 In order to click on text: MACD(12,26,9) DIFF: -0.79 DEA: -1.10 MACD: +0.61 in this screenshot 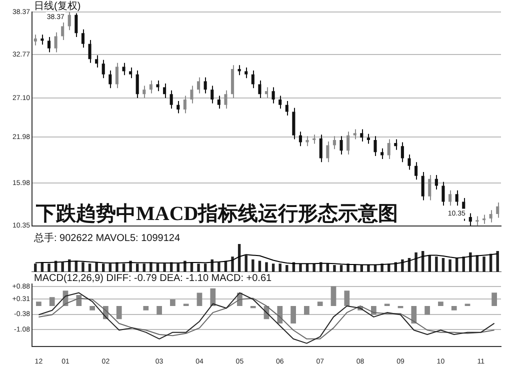, I will do `click(153, 278)`.